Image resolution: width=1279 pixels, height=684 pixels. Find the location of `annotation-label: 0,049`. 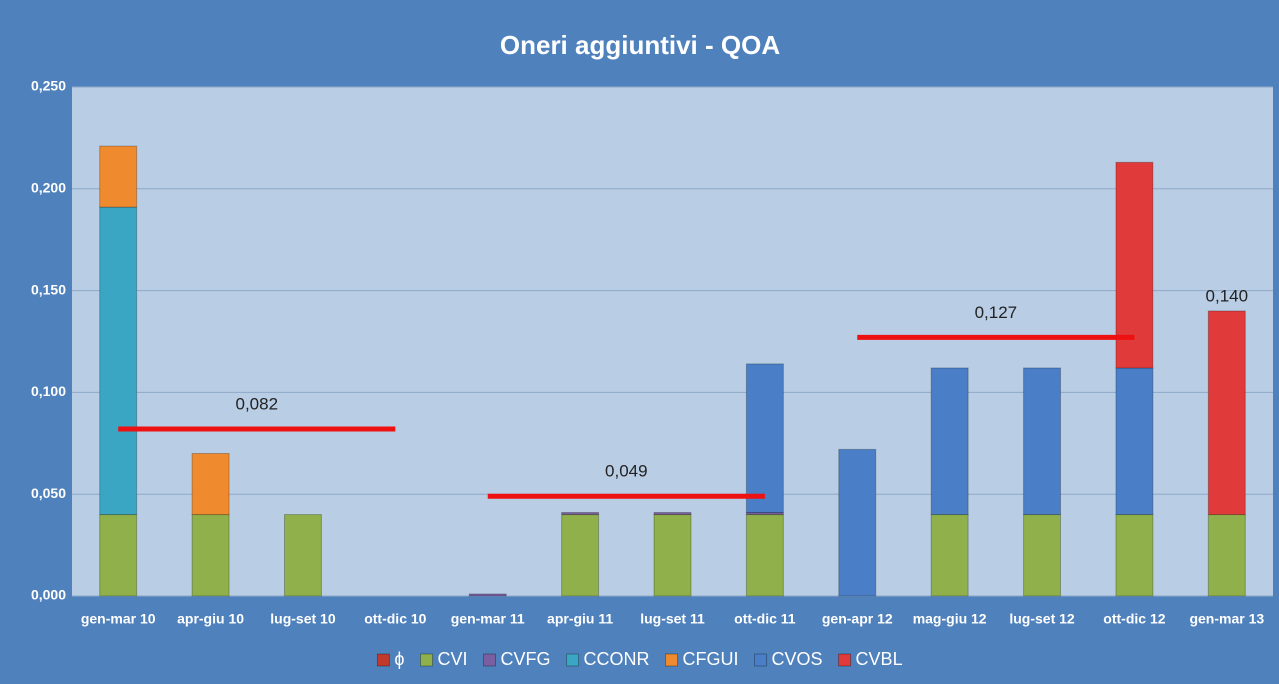

annotation-label: 0,049 is located at coordinates (626, 471).